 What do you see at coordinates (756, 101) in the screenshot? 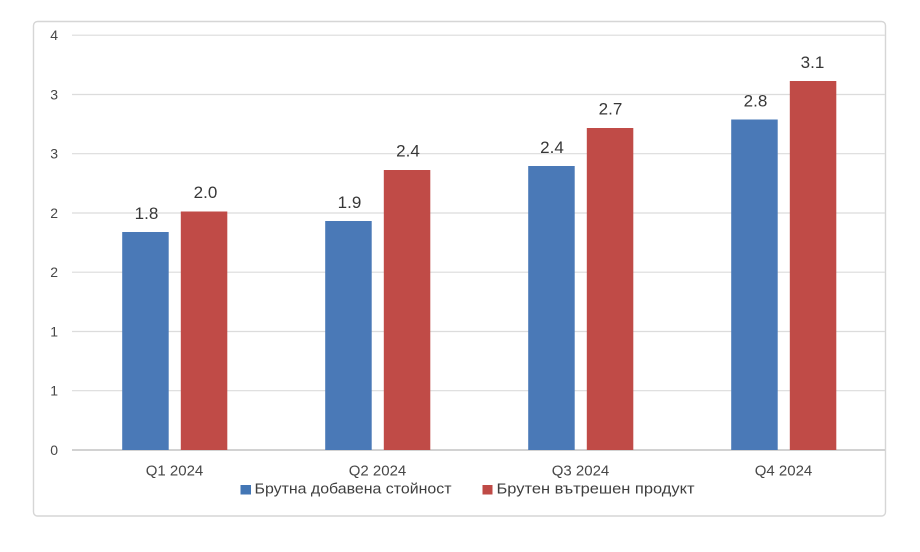
I see `svg-text: 2.8` at bounding box center [756, 101].